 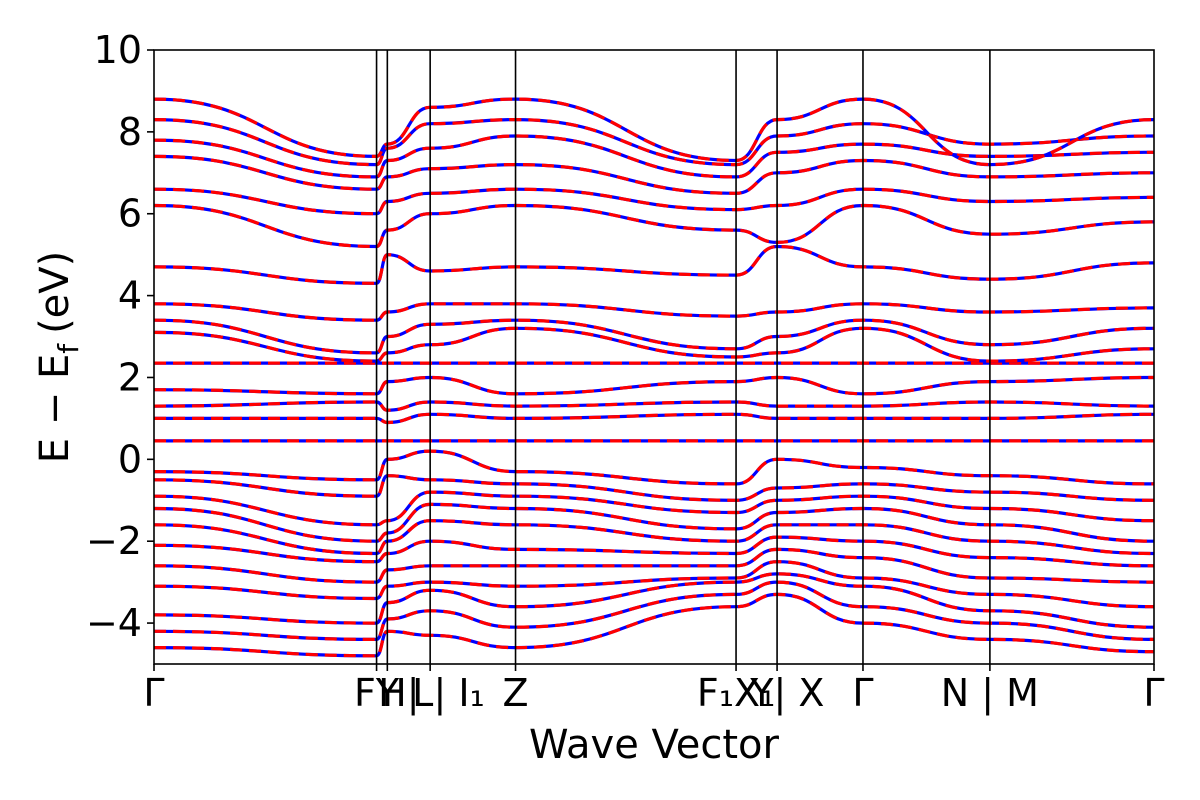 I want to click on band-5-blue, so click(x=654, y=551).